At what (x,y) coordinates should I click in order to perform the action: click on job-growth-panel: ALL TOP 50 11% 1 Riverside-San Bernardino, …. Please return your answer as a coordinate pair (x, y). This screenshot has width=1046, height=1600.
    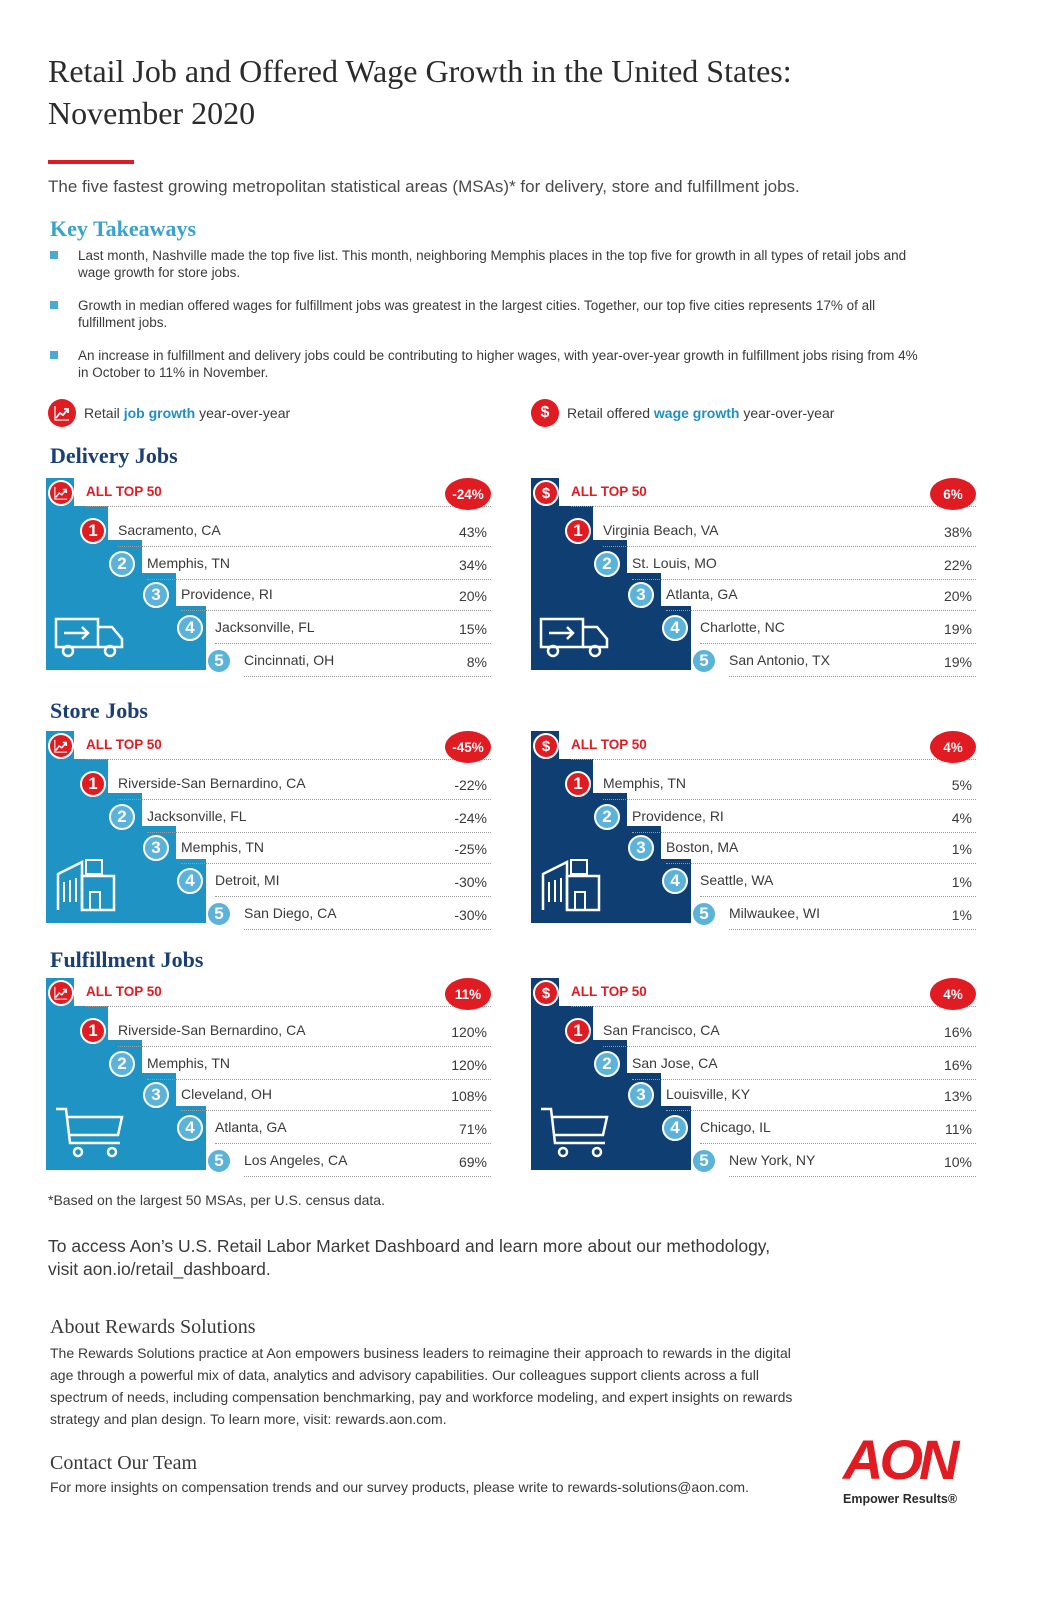
    Looking at the image, I should click on (268, 1077).